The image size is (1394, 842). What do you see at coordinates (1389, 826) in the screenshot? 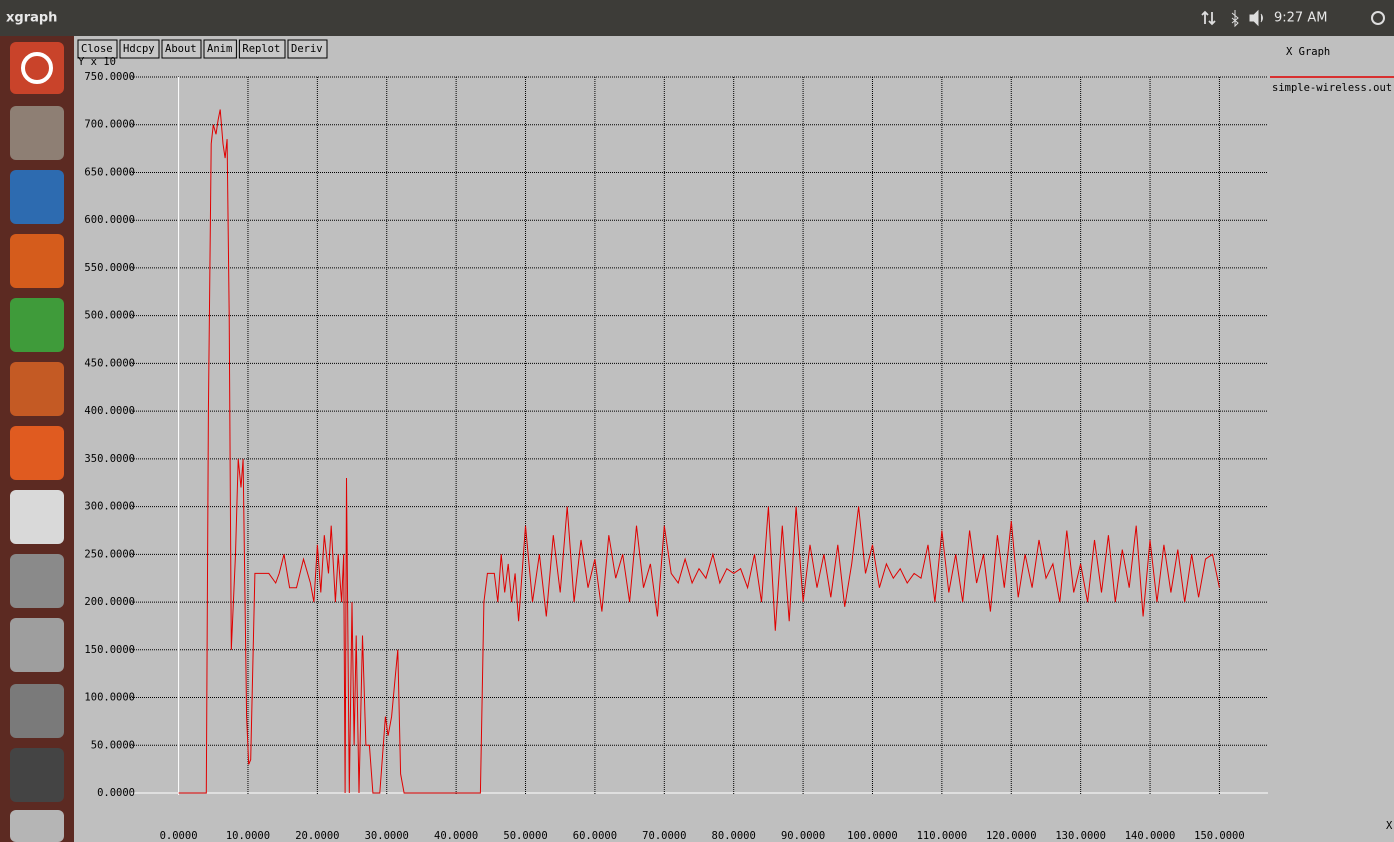
I see `x-axis-label: X` at bounding box center [1389, 826].